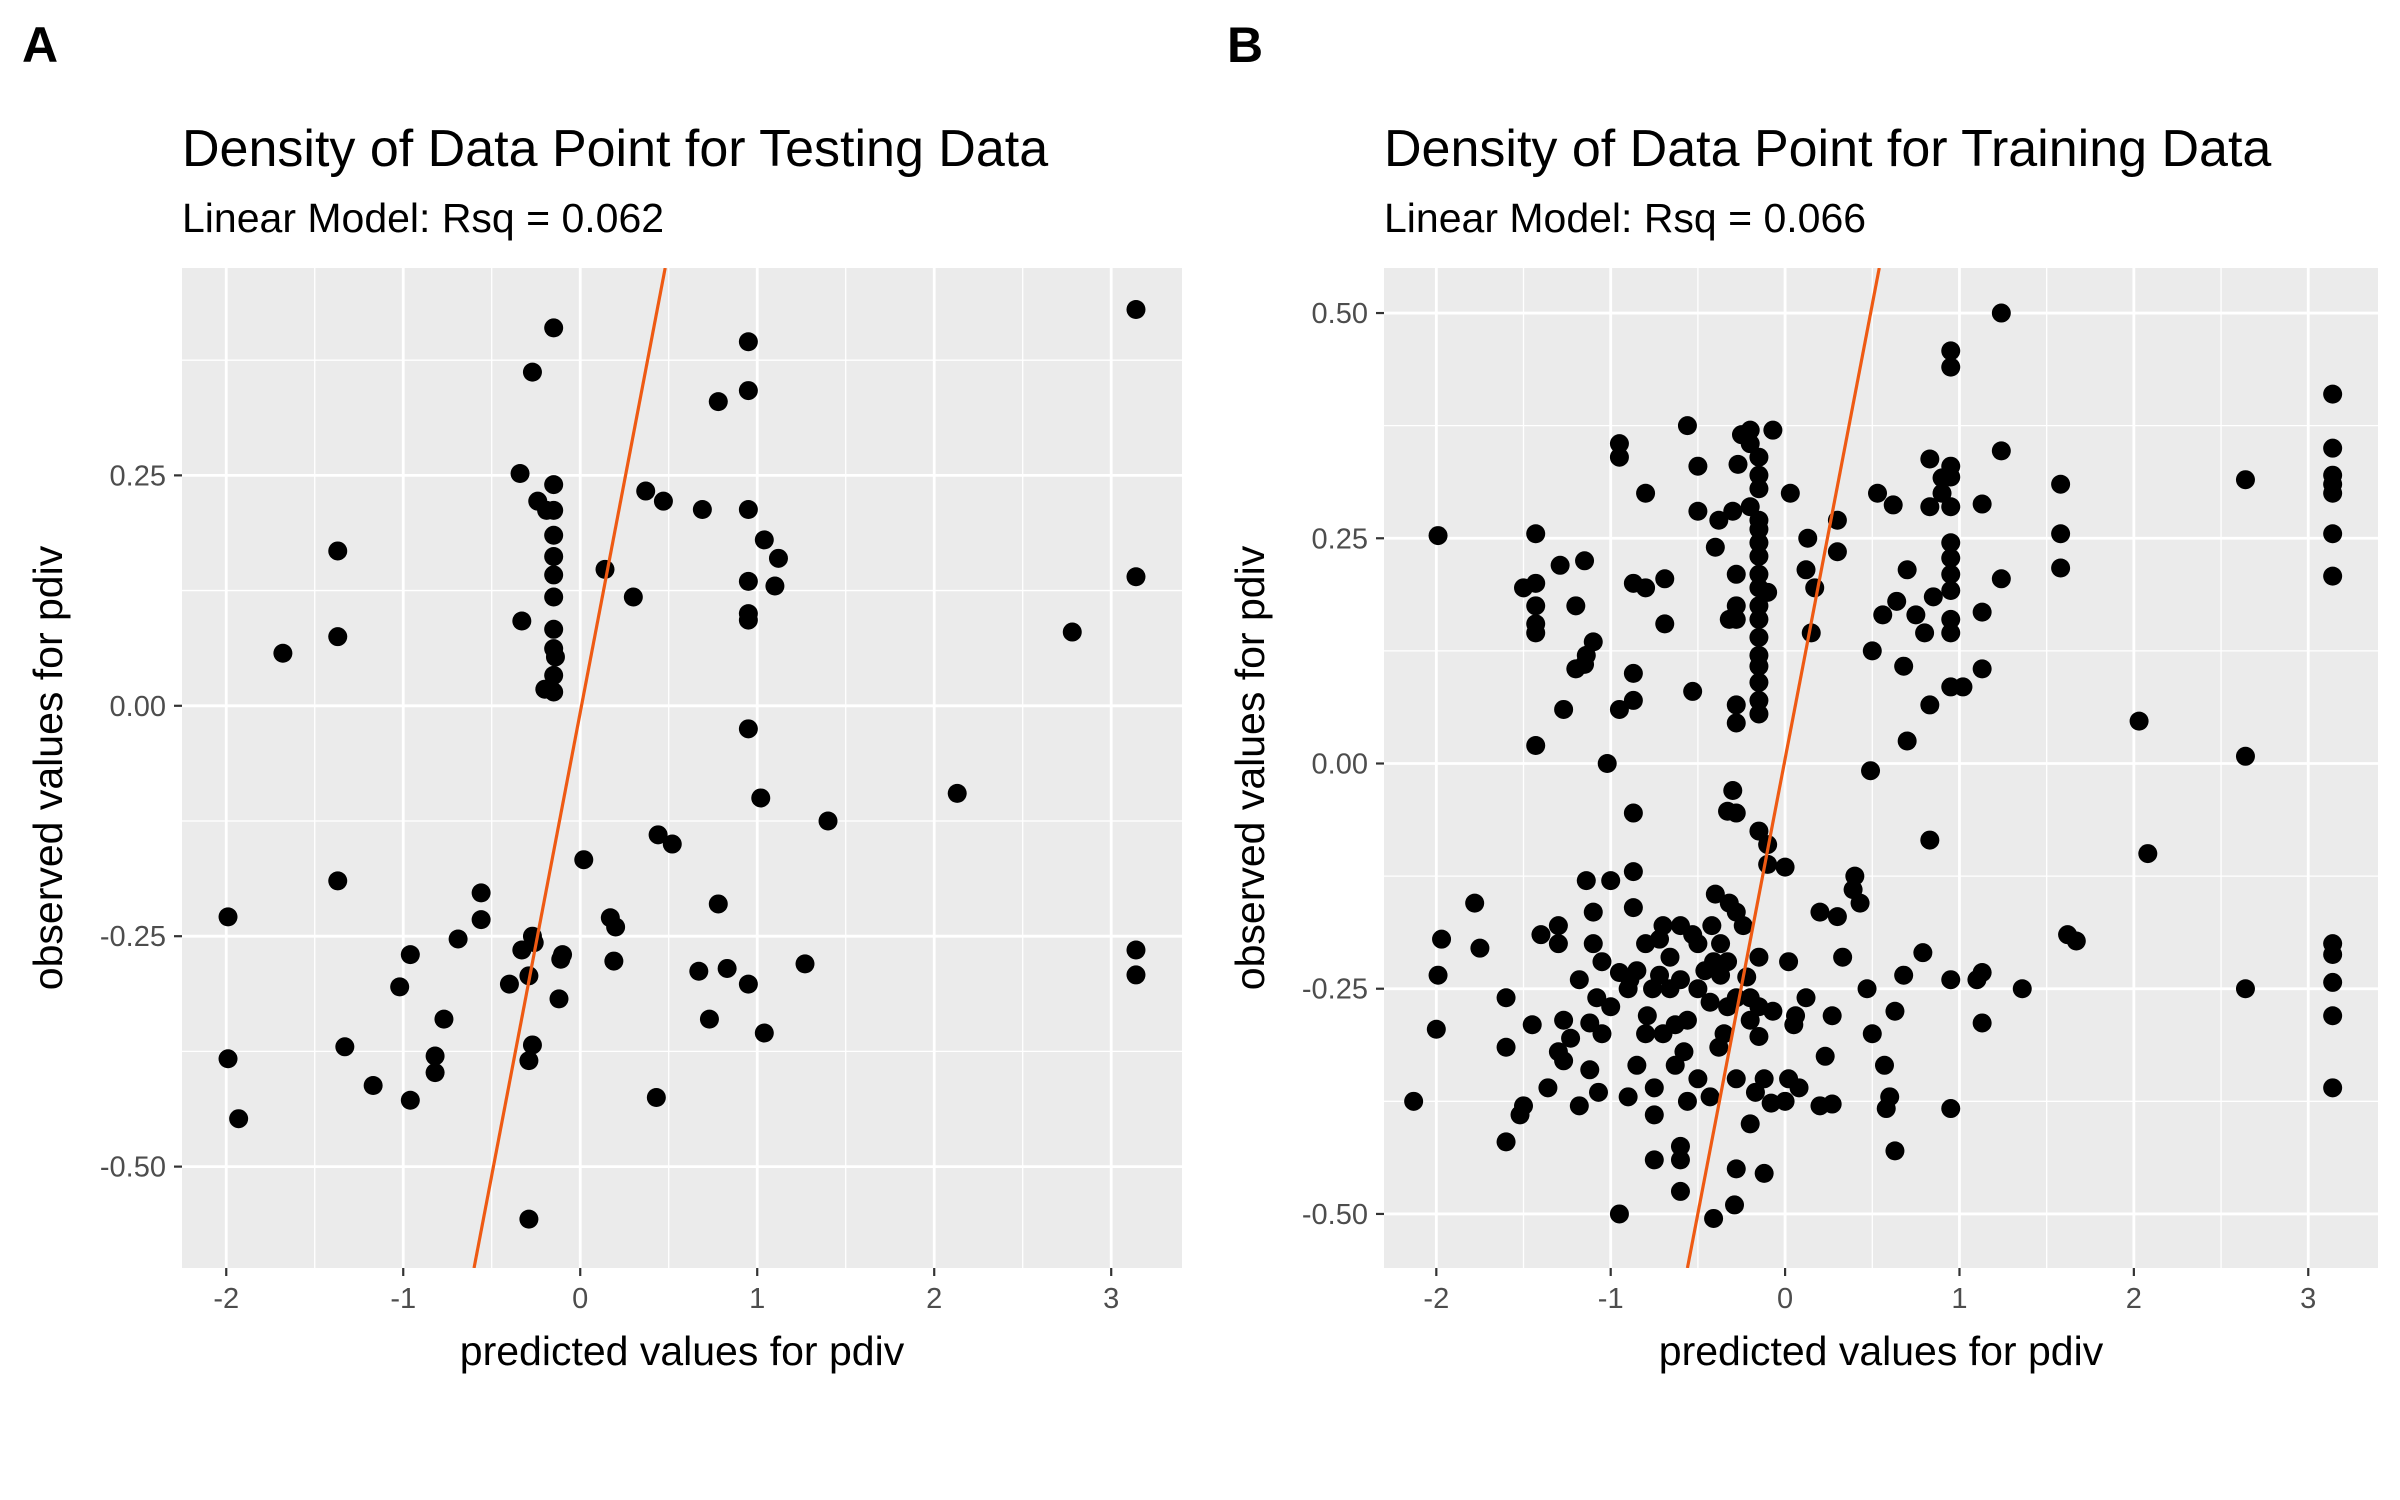 Image resolution: width=2400 pixels, height=1500 pixels. Describe the element at coordinates (1245, 45) in the screenshot. I see `panel-letter: B` at that location.